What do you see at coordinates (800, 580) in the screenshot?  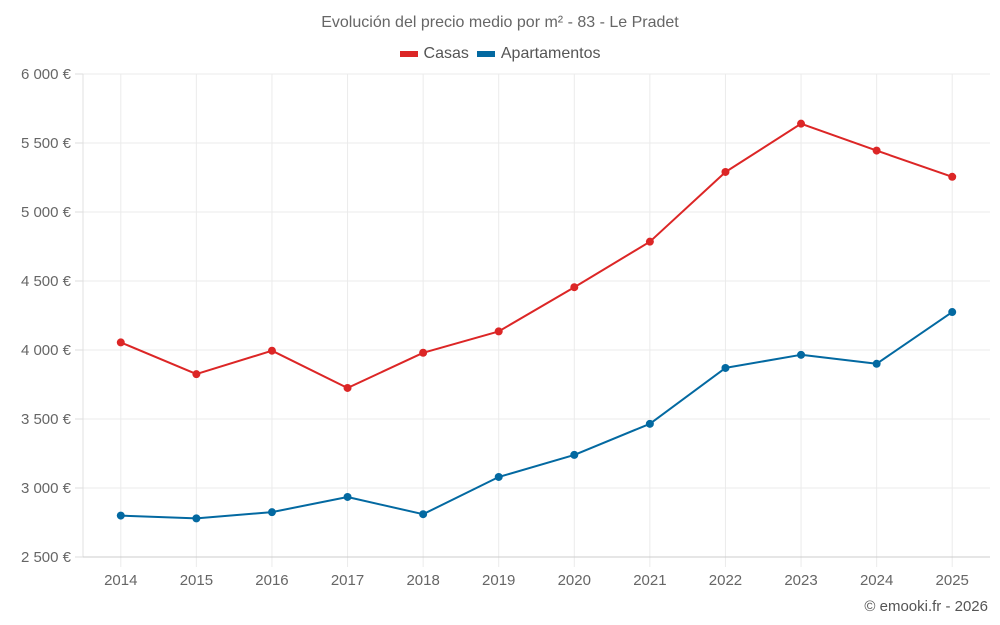 I see `x-tick-label: 2023` at bounding box center [800, 580].